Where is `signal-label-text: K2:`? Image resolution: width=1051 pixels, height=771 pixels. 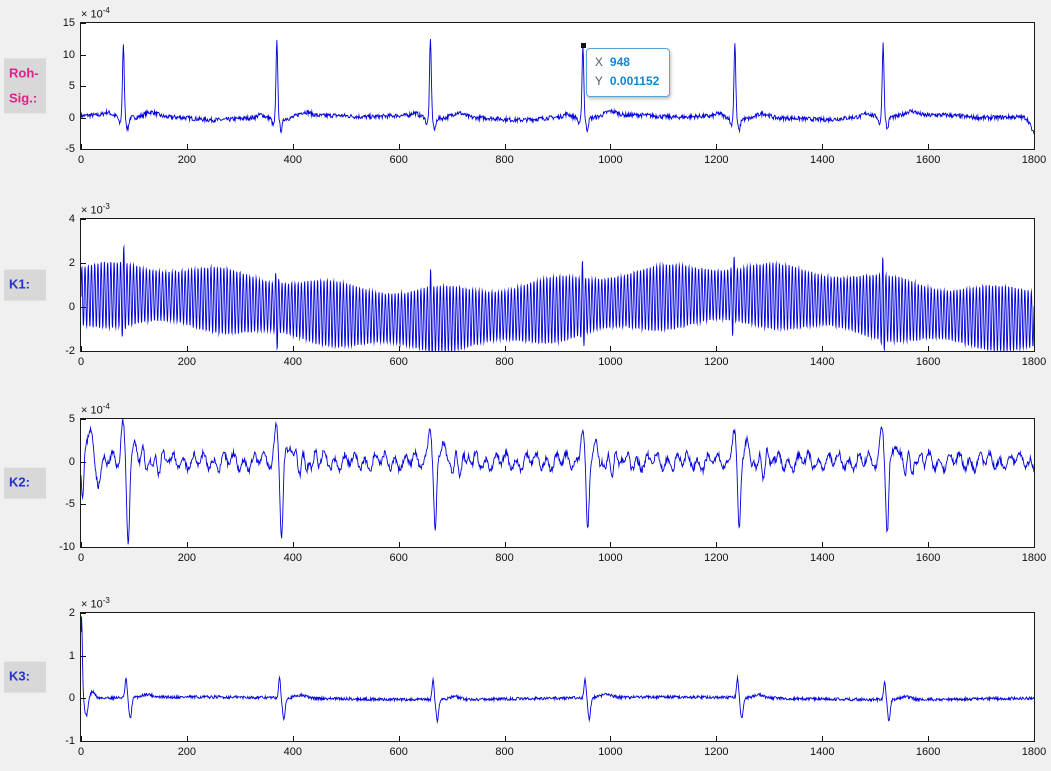 signal-label-text: K2: is located at coordinates (19, 482).